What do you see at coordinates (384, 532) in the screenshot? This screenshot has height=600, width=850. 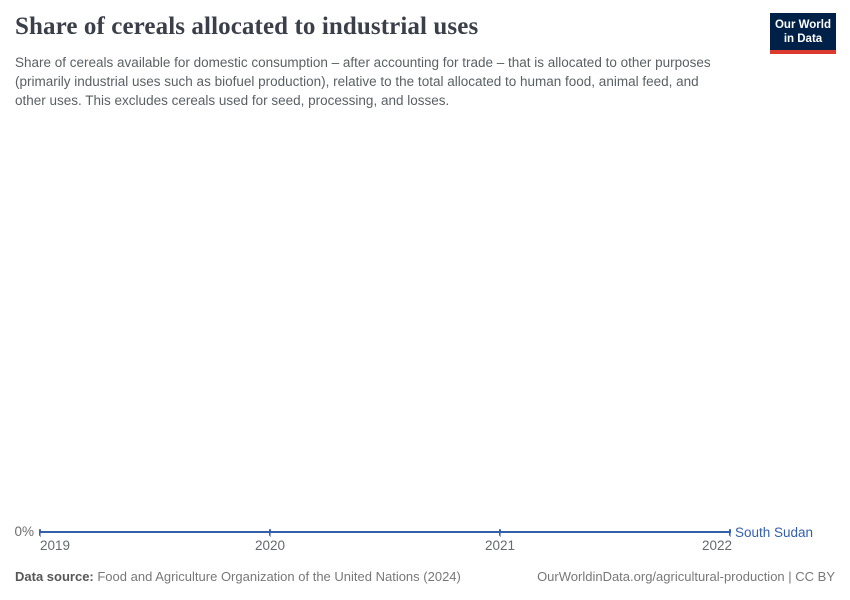 I see `data-line-south-sudan` at bounding box center [384, 532].